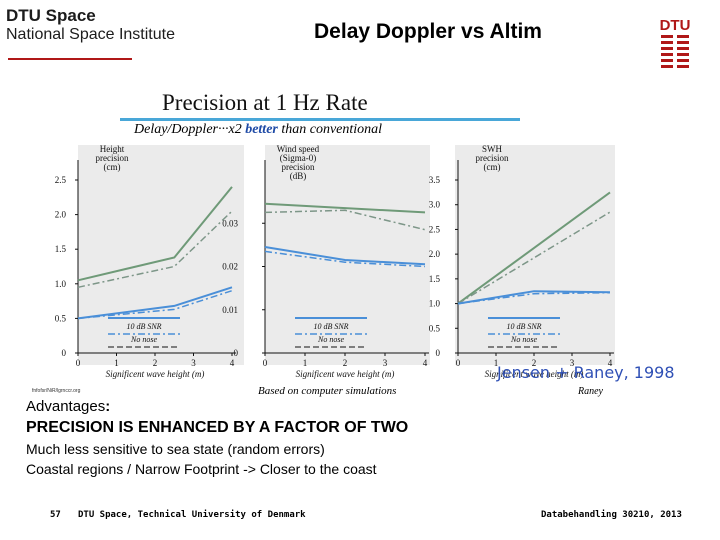 The image size is (720, 540). Describe the element at coordinates (675, 25) in the screenshot. I see `dtu-logo-text: DTU` at that location.